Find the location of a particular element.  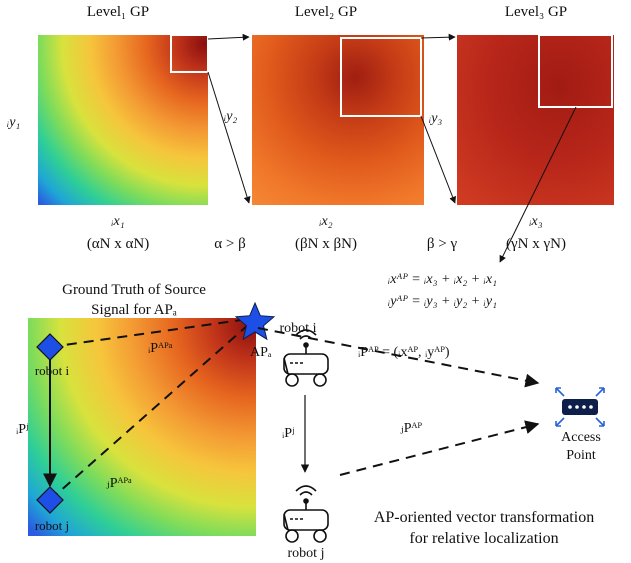

access-point-label-1: Access is located at coordinates (581, 437).